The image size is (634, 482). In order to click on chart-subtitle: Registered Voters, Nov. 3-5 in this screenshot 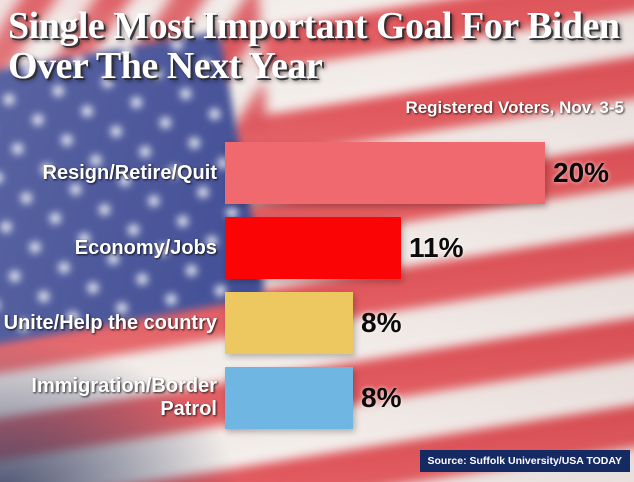, I will do `click(514, 107)`.